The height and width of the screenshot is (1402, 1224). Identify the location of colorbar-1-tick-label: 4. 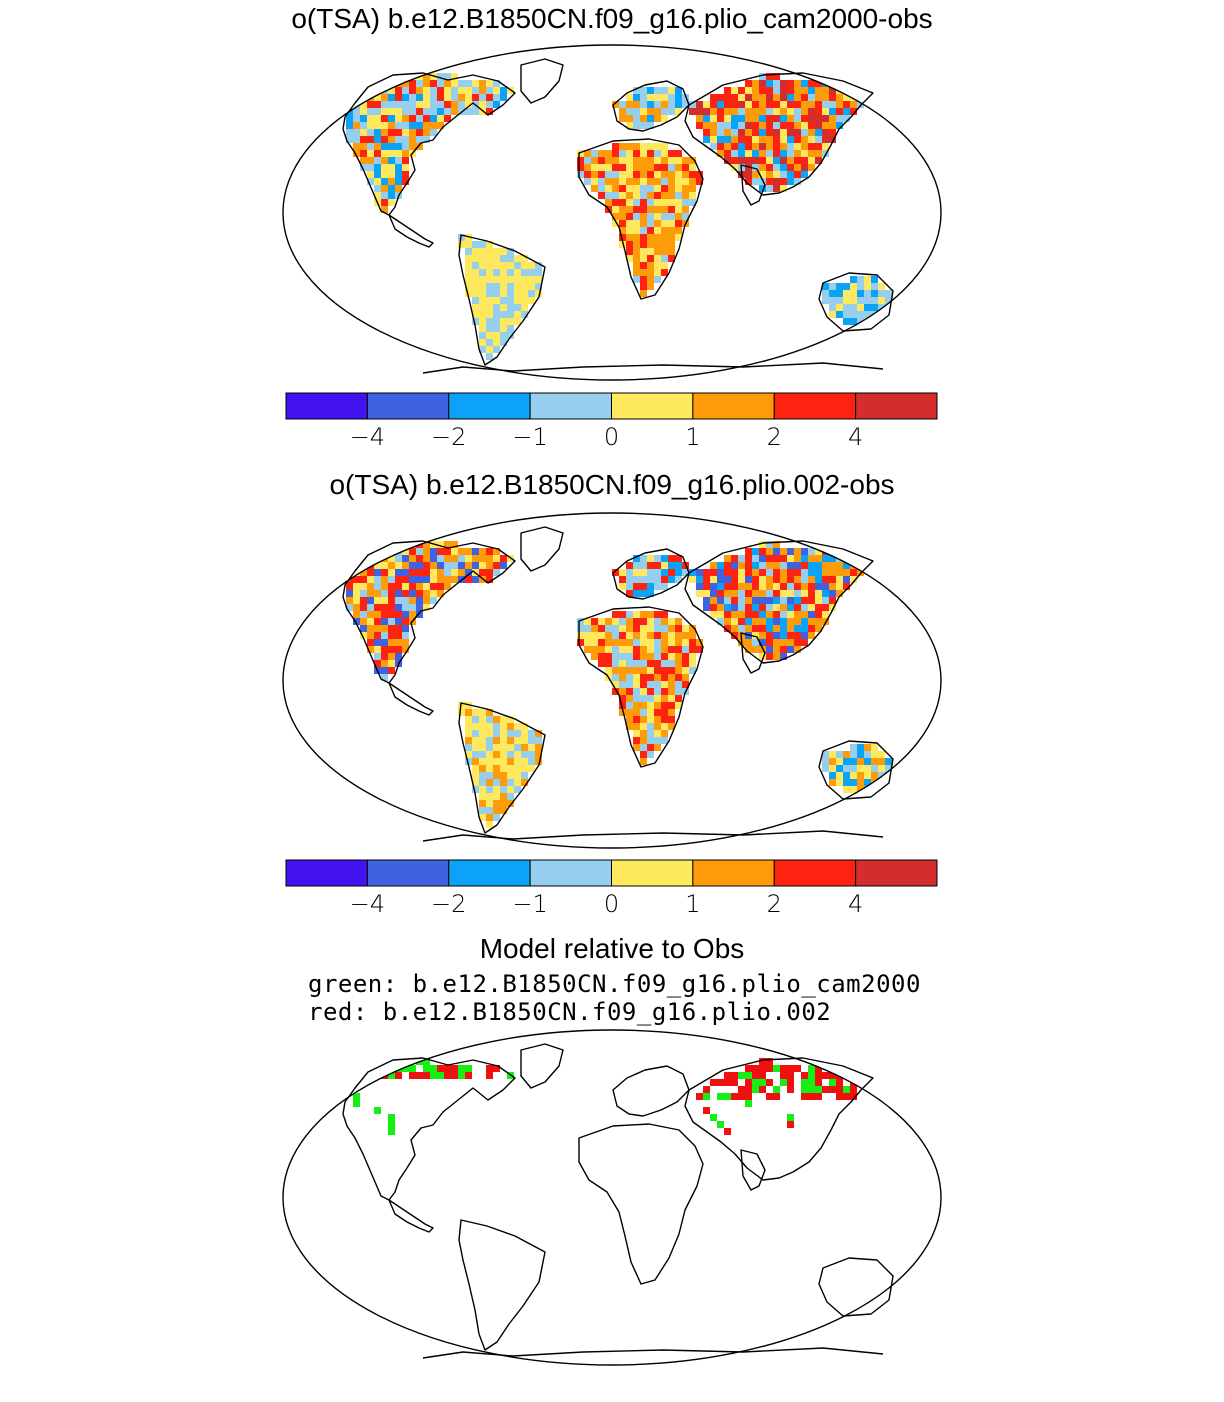
(855, 437).